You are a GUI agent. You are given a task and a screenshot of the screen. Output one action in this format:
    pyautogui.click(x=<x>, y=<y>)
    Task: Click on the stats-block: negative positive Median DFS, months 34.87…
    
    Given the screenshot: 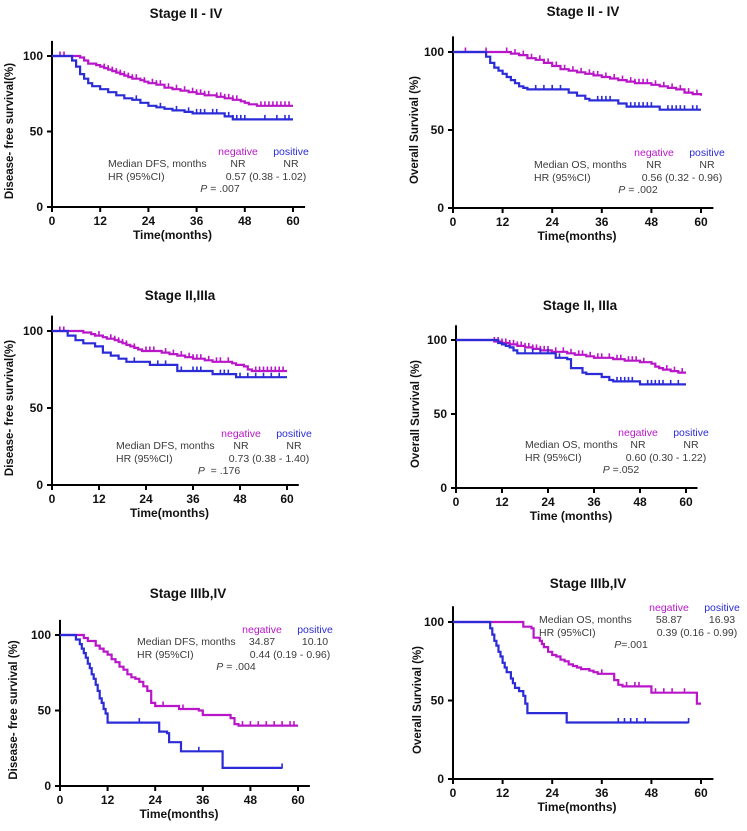 What is the action you would take?
    pyautogui.click(x=240, y=649)
    